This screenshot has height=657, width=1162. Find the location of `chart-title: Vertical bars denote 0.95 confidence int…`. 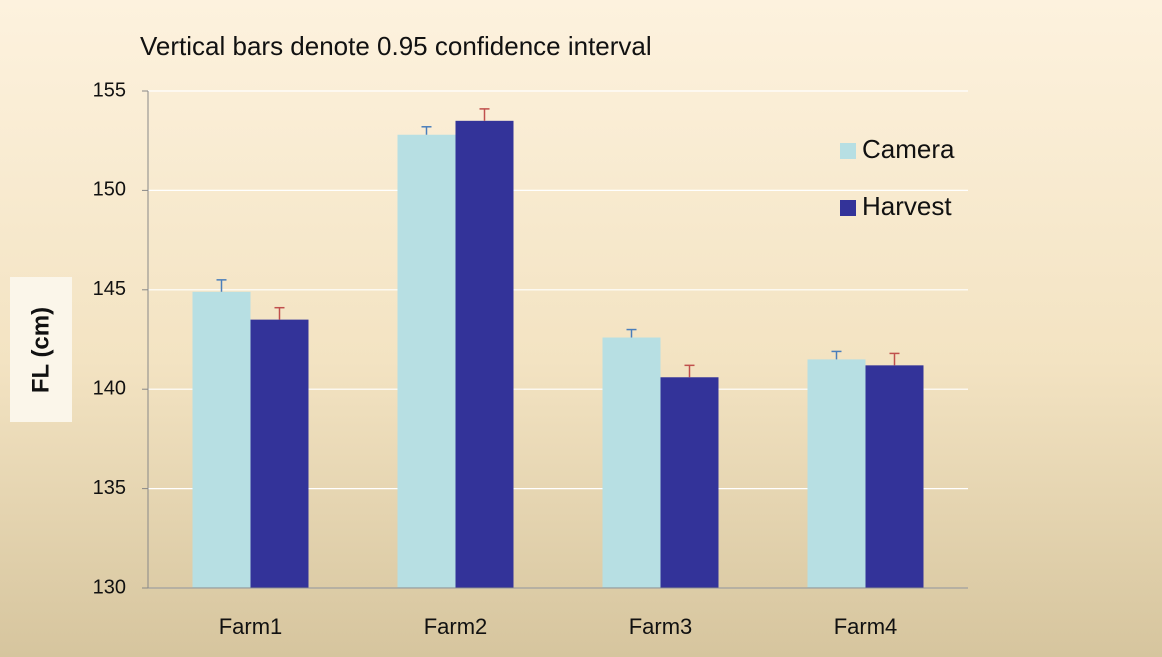

chart-title: Vertical bars denote 0.95 confidence int… is located at coordinates (396, 46).